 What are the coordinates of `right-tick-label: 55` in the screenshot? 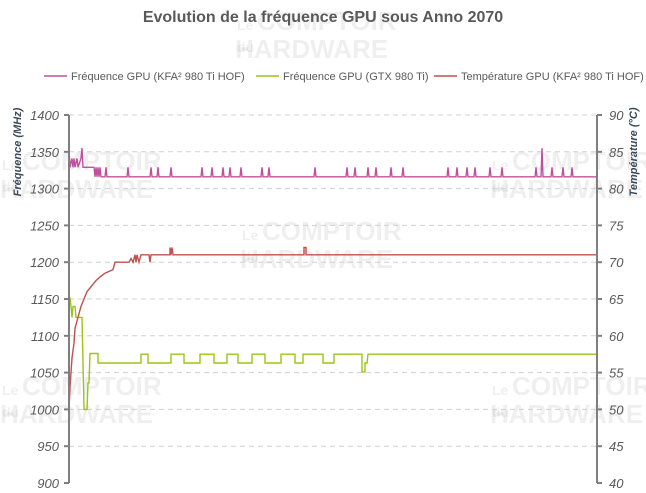 It's located at (616, 373).